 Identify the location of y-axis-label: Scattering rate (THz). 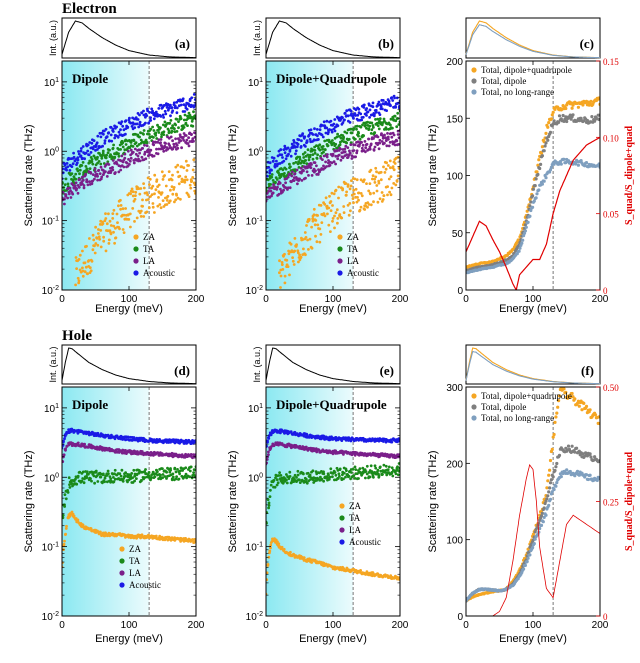
(233, 501).